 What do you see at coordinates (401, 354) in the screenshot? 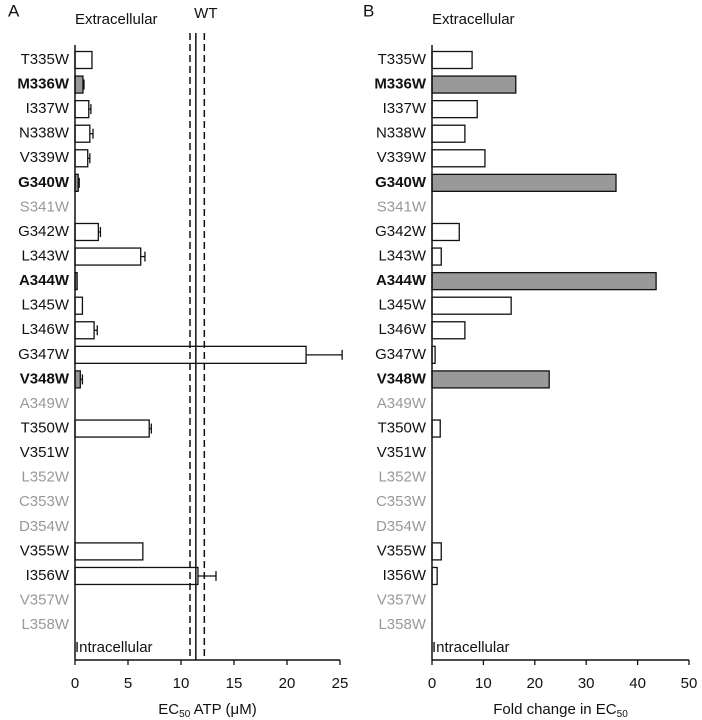
I see `category-label: G347W` at bounding box center [401, 354].